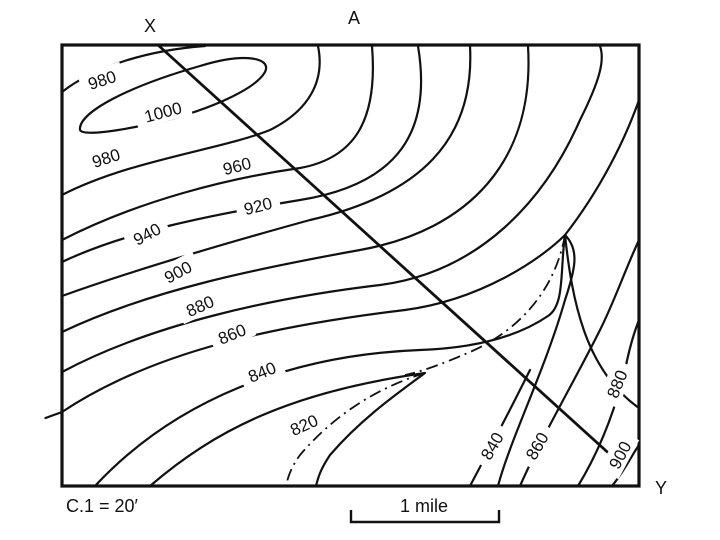 The width and height of the screenshot is (720, 540). I want to click on scale-bar: 1 mile, so click(425, 510).